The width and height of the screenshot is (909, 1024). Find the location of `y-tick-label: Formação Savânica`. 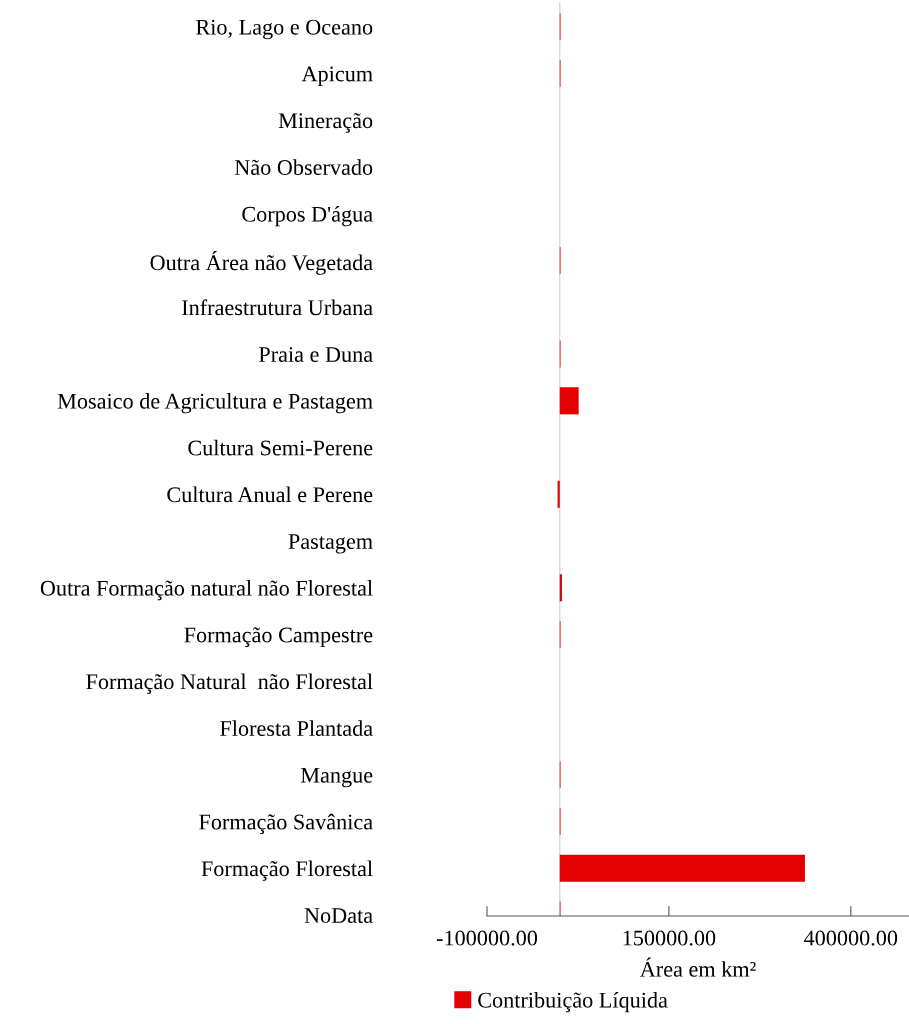

y-tick-label: Formação Savânica is located at coordinates (286, 824).